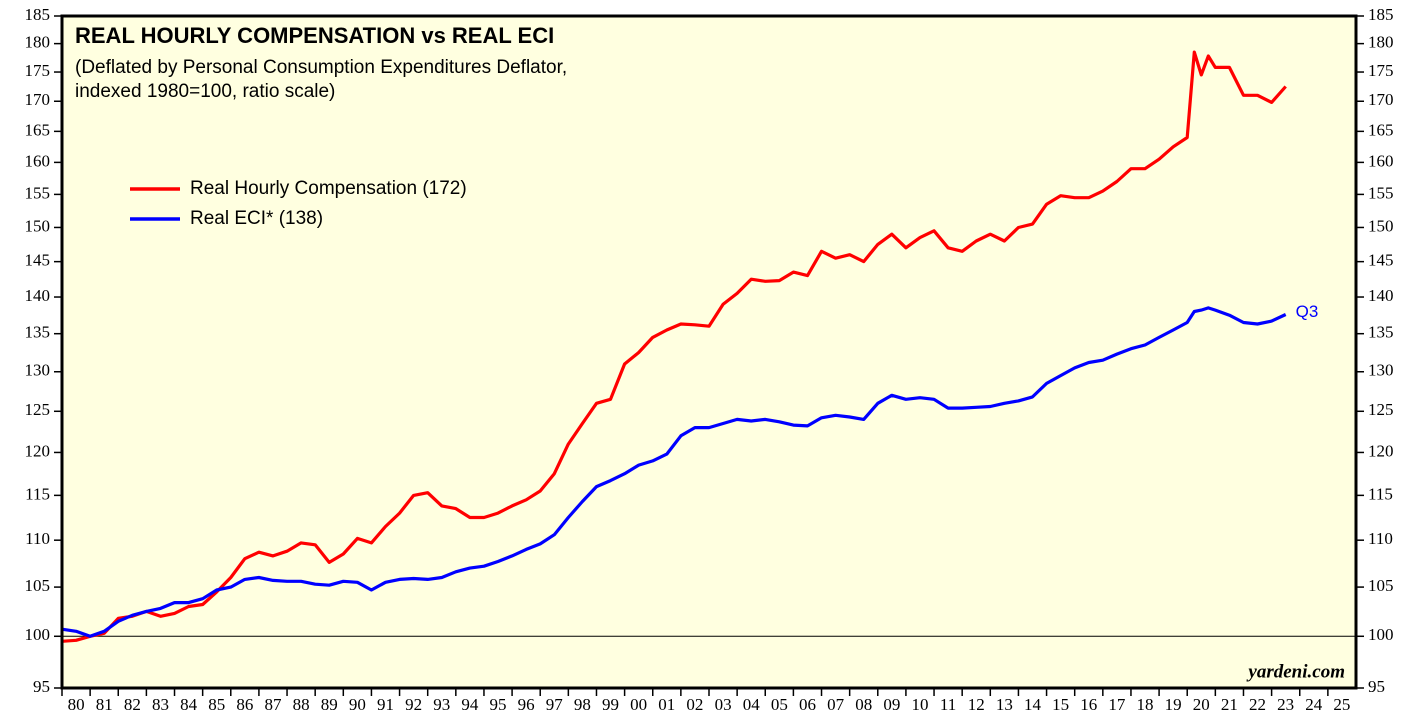 Image resolution: width=1427 pixels, height=719 pixels. Describe the element at coordinates (1314, 704) in the screenshot. I see `x-tick-label: 24` at that location.